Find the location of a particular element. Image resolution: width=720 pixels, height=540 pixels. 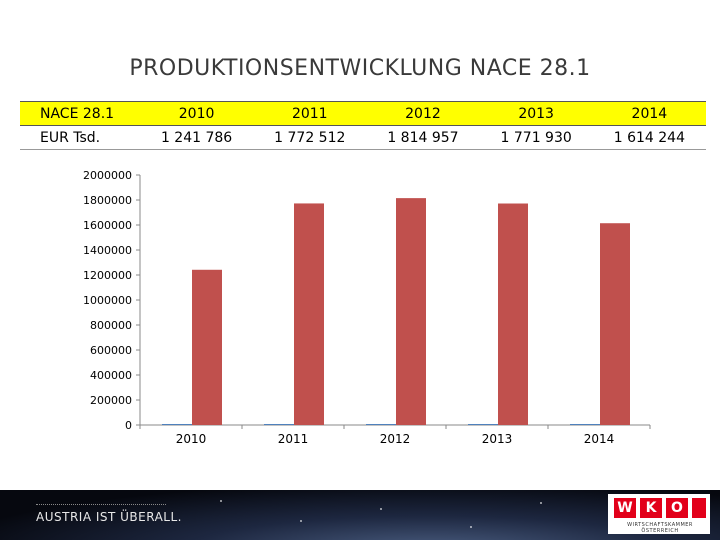

logo-letter: K is located at coordinates (651, 508).